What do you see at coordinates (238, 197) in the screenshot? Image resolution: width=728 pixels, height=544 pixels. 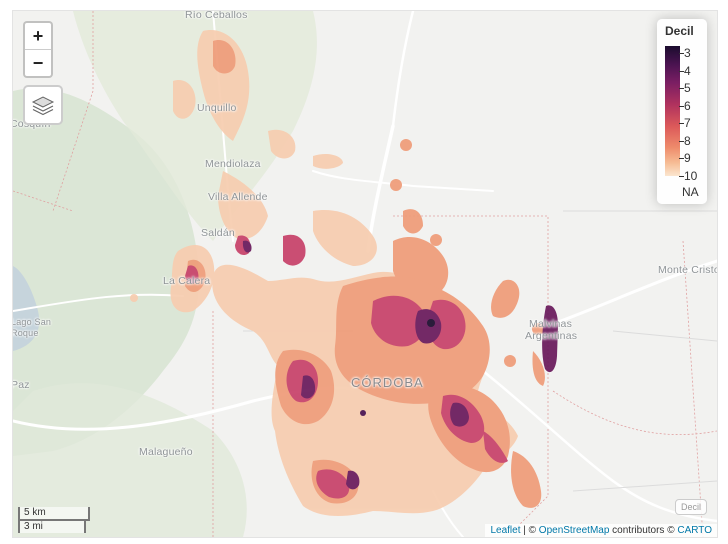 I see `place-label: Villa Allende` at bounding box center [238, 197].